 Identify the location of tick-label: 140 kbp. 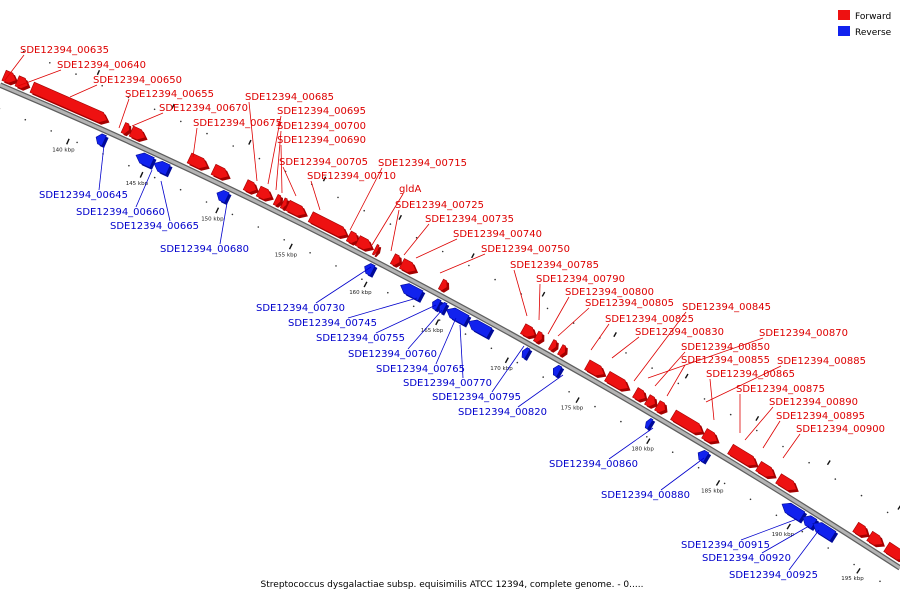
(63, 151).